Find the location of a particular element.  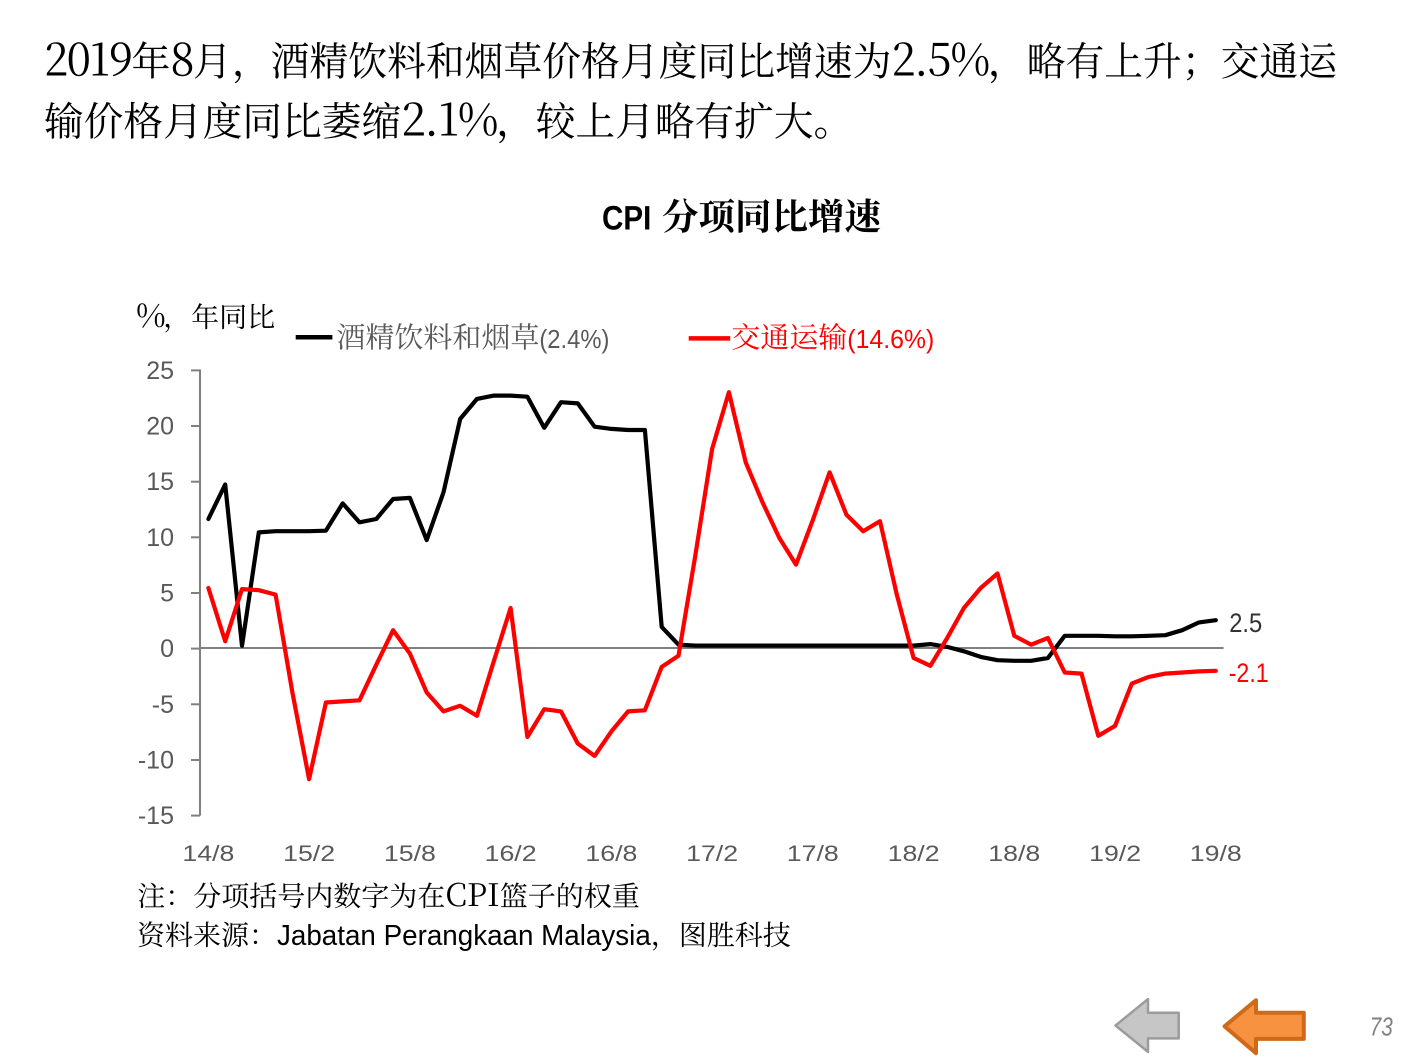

svg-text: 15/8 is located at coordinates (410, 853).